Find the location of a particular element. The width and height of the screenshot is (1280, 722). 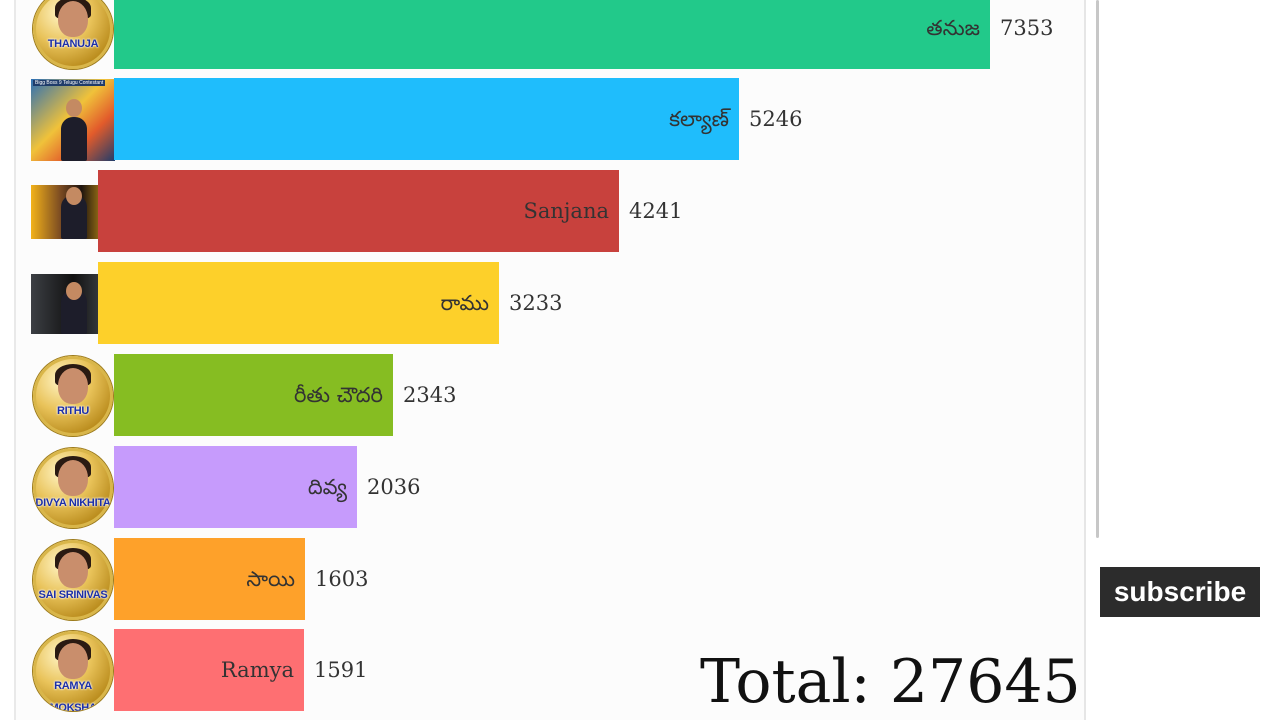

bar-row: DIVYA NIKHITA దివ్య 2036 is located at coordinates (550, 488).